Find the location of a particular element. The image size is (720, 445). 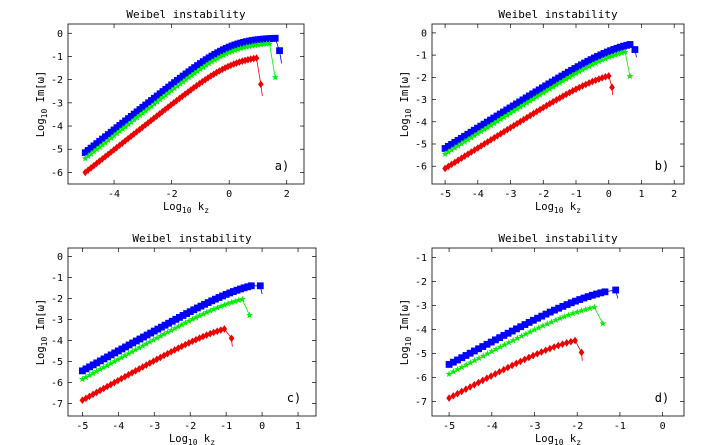

y-tick-label: -3 is located at coordinates (57, 320).